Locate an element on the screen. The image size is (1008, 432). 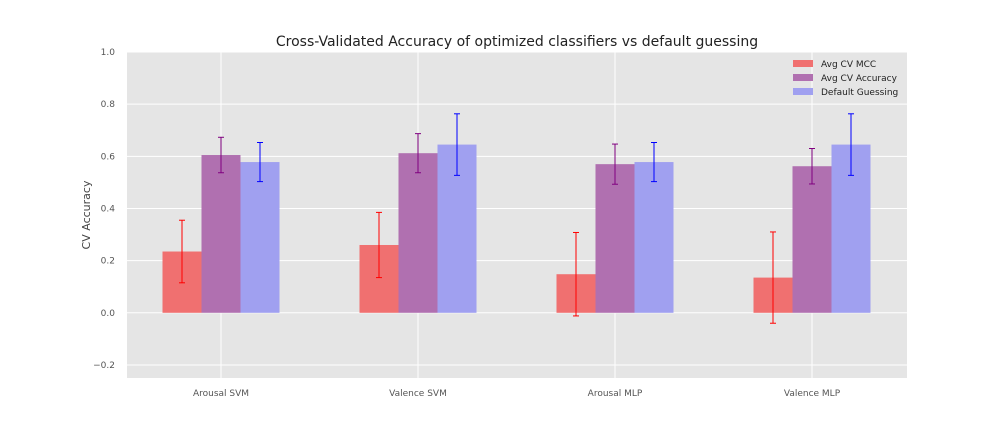
y-tick-label: −0.2 is located at coordinates (104, 366).